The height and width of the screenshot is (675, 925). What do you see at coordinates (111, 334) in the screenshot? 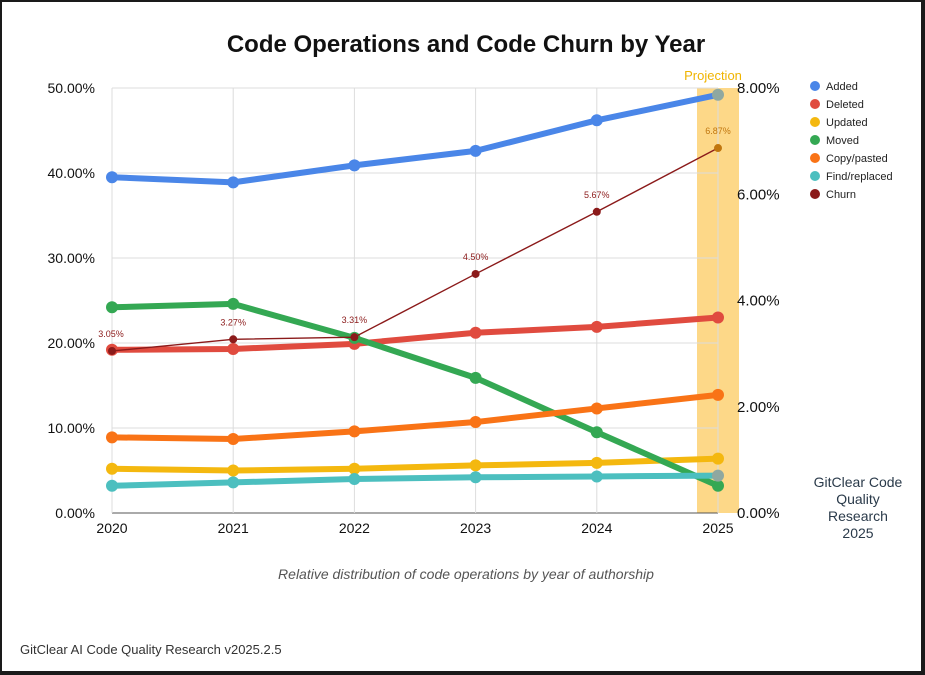
I see `churn-data-label: 3.05%` at bounding box center [111, 334].